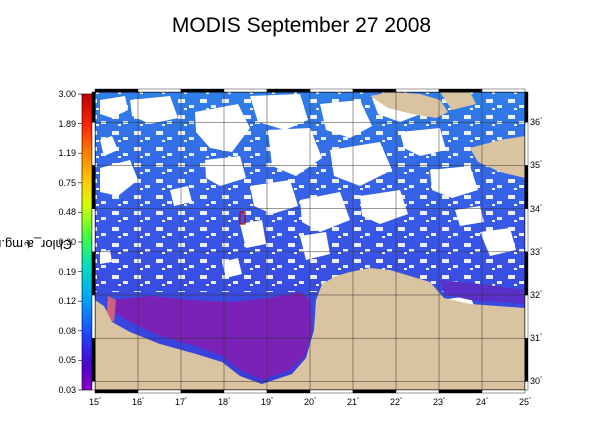 Image resolution: width=603 pixels, height=422 pixels. I want to click on colorbar-tick-label: 1.19, so click(67, 153).